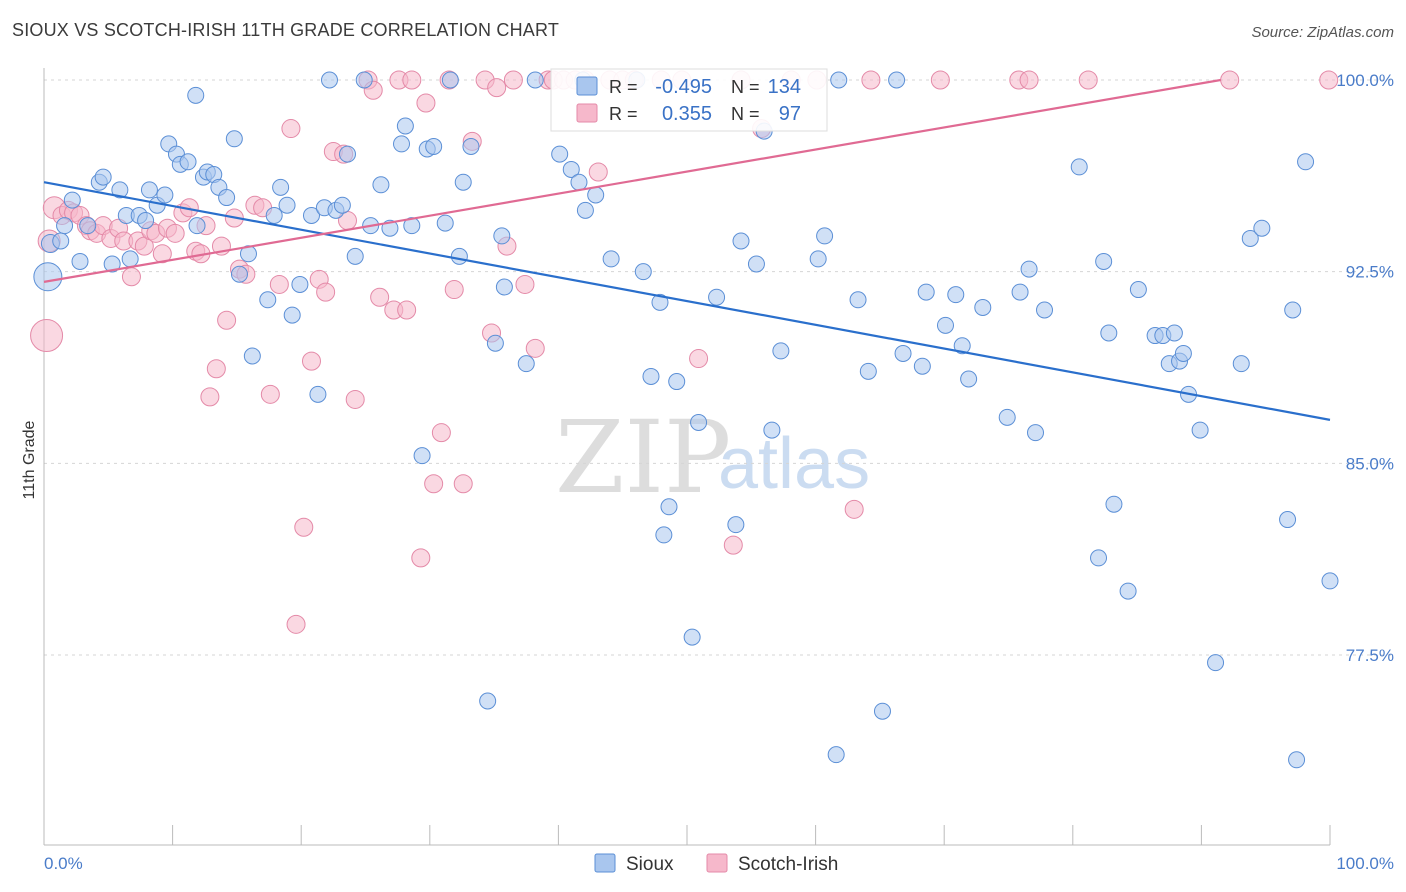 This screenshot has height=892, width=1406. What do you see at coordinates (63, 863) in the screenshot?
I see `x-tick-label-min: 0.0%` at bounding box center [63, 863].